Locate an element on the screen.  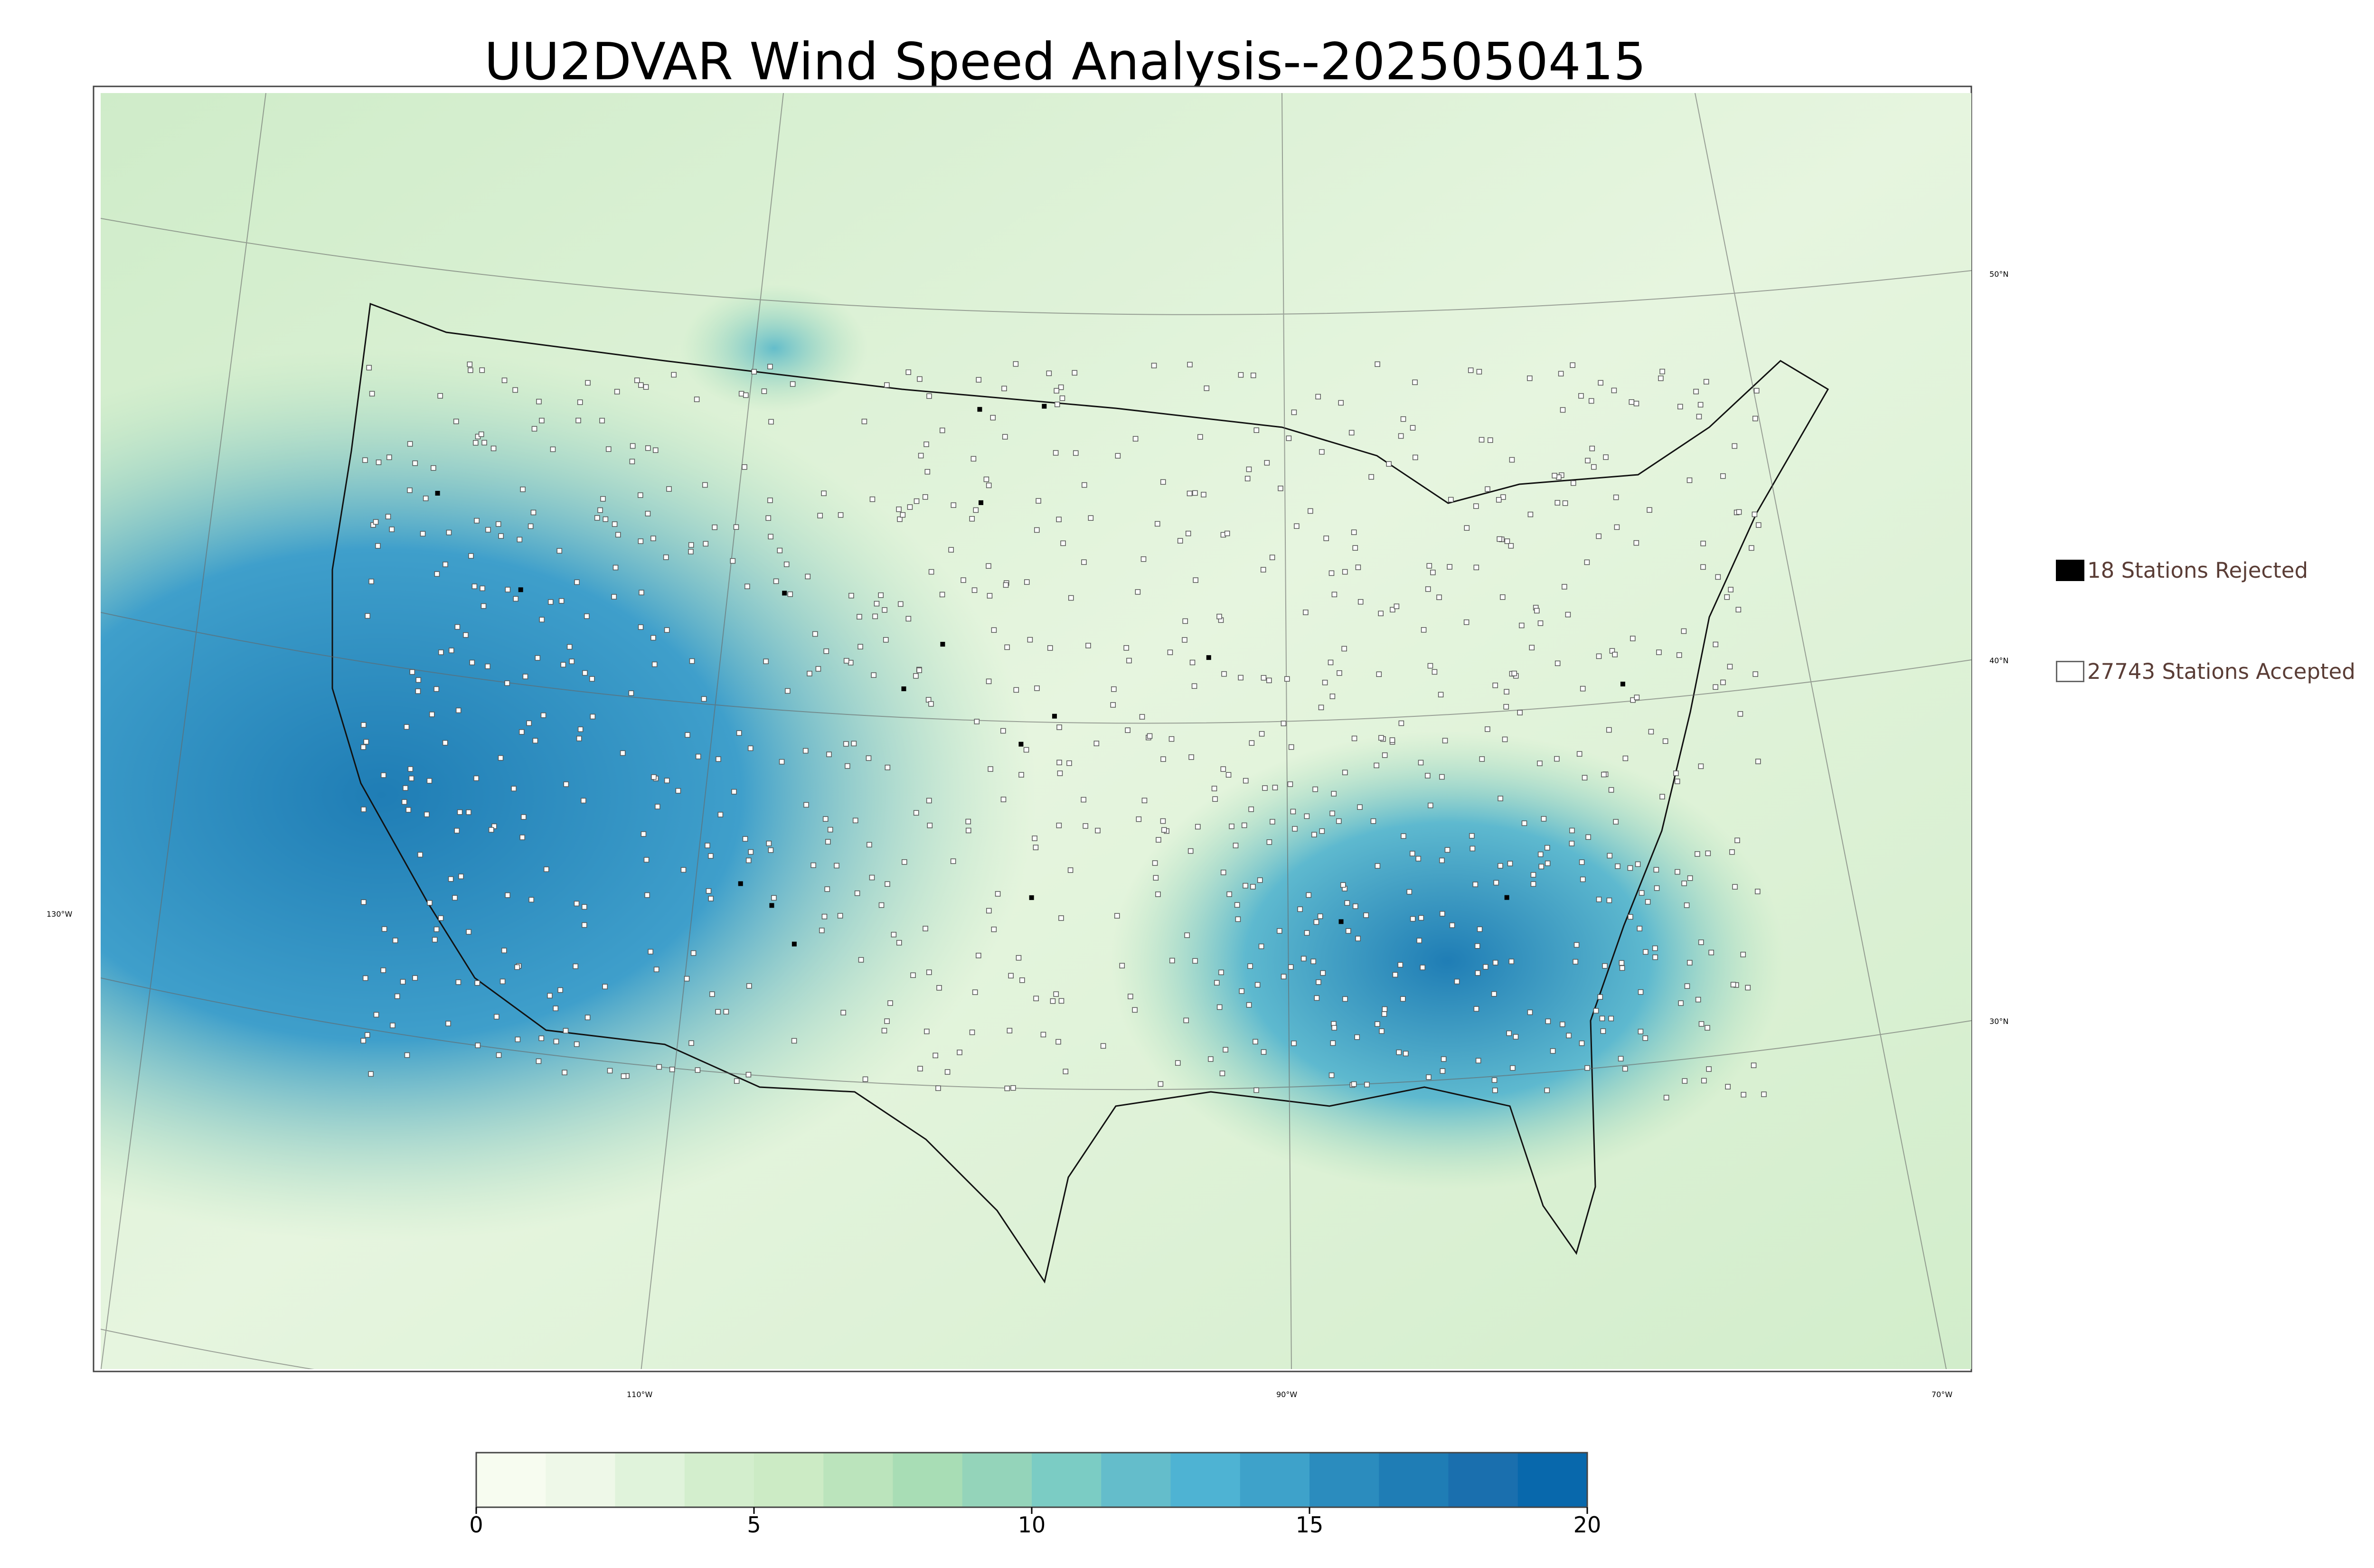
lat-label-40: 40°N is located at coordinates (1999, 660).